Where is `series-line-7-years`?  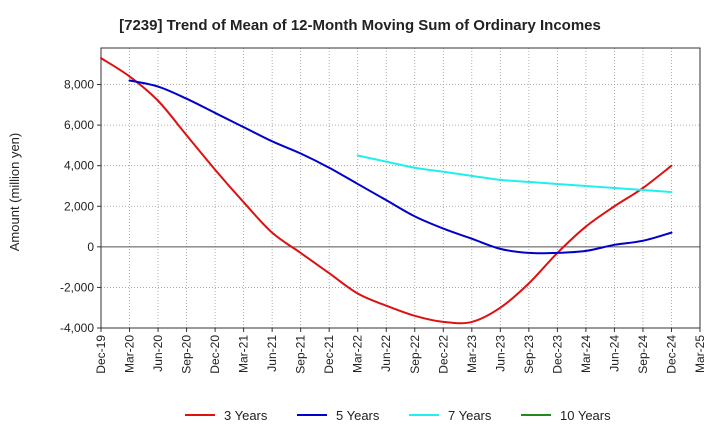 series-line-7-years is located at coordinates (514, 174).